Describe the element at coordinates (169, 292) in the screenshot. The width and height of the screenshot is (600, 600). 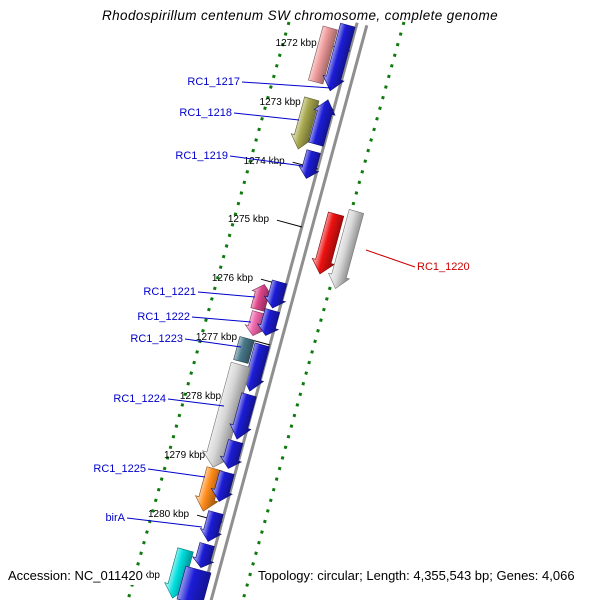
I see `gene-label-RC1_1221: RC1_1221` at that location.